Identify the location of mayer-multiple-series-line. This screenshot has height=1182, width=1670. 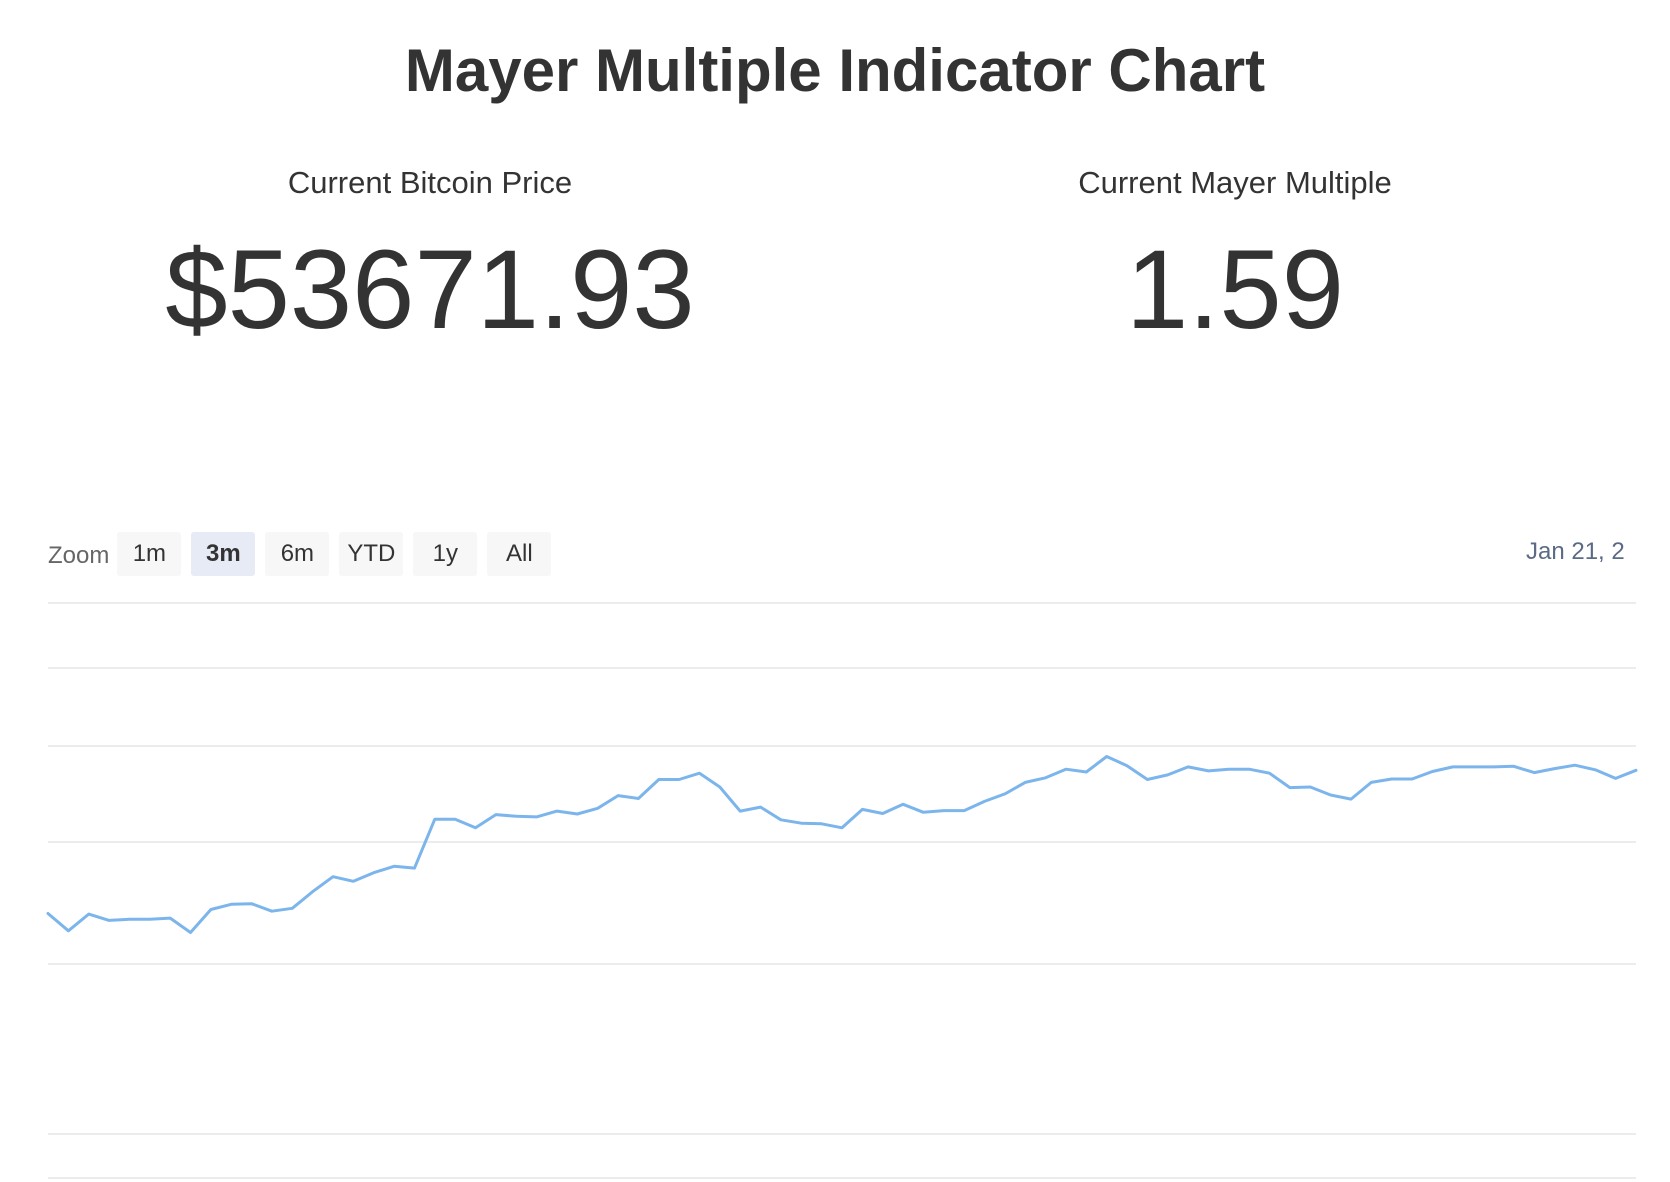
(842, 844).